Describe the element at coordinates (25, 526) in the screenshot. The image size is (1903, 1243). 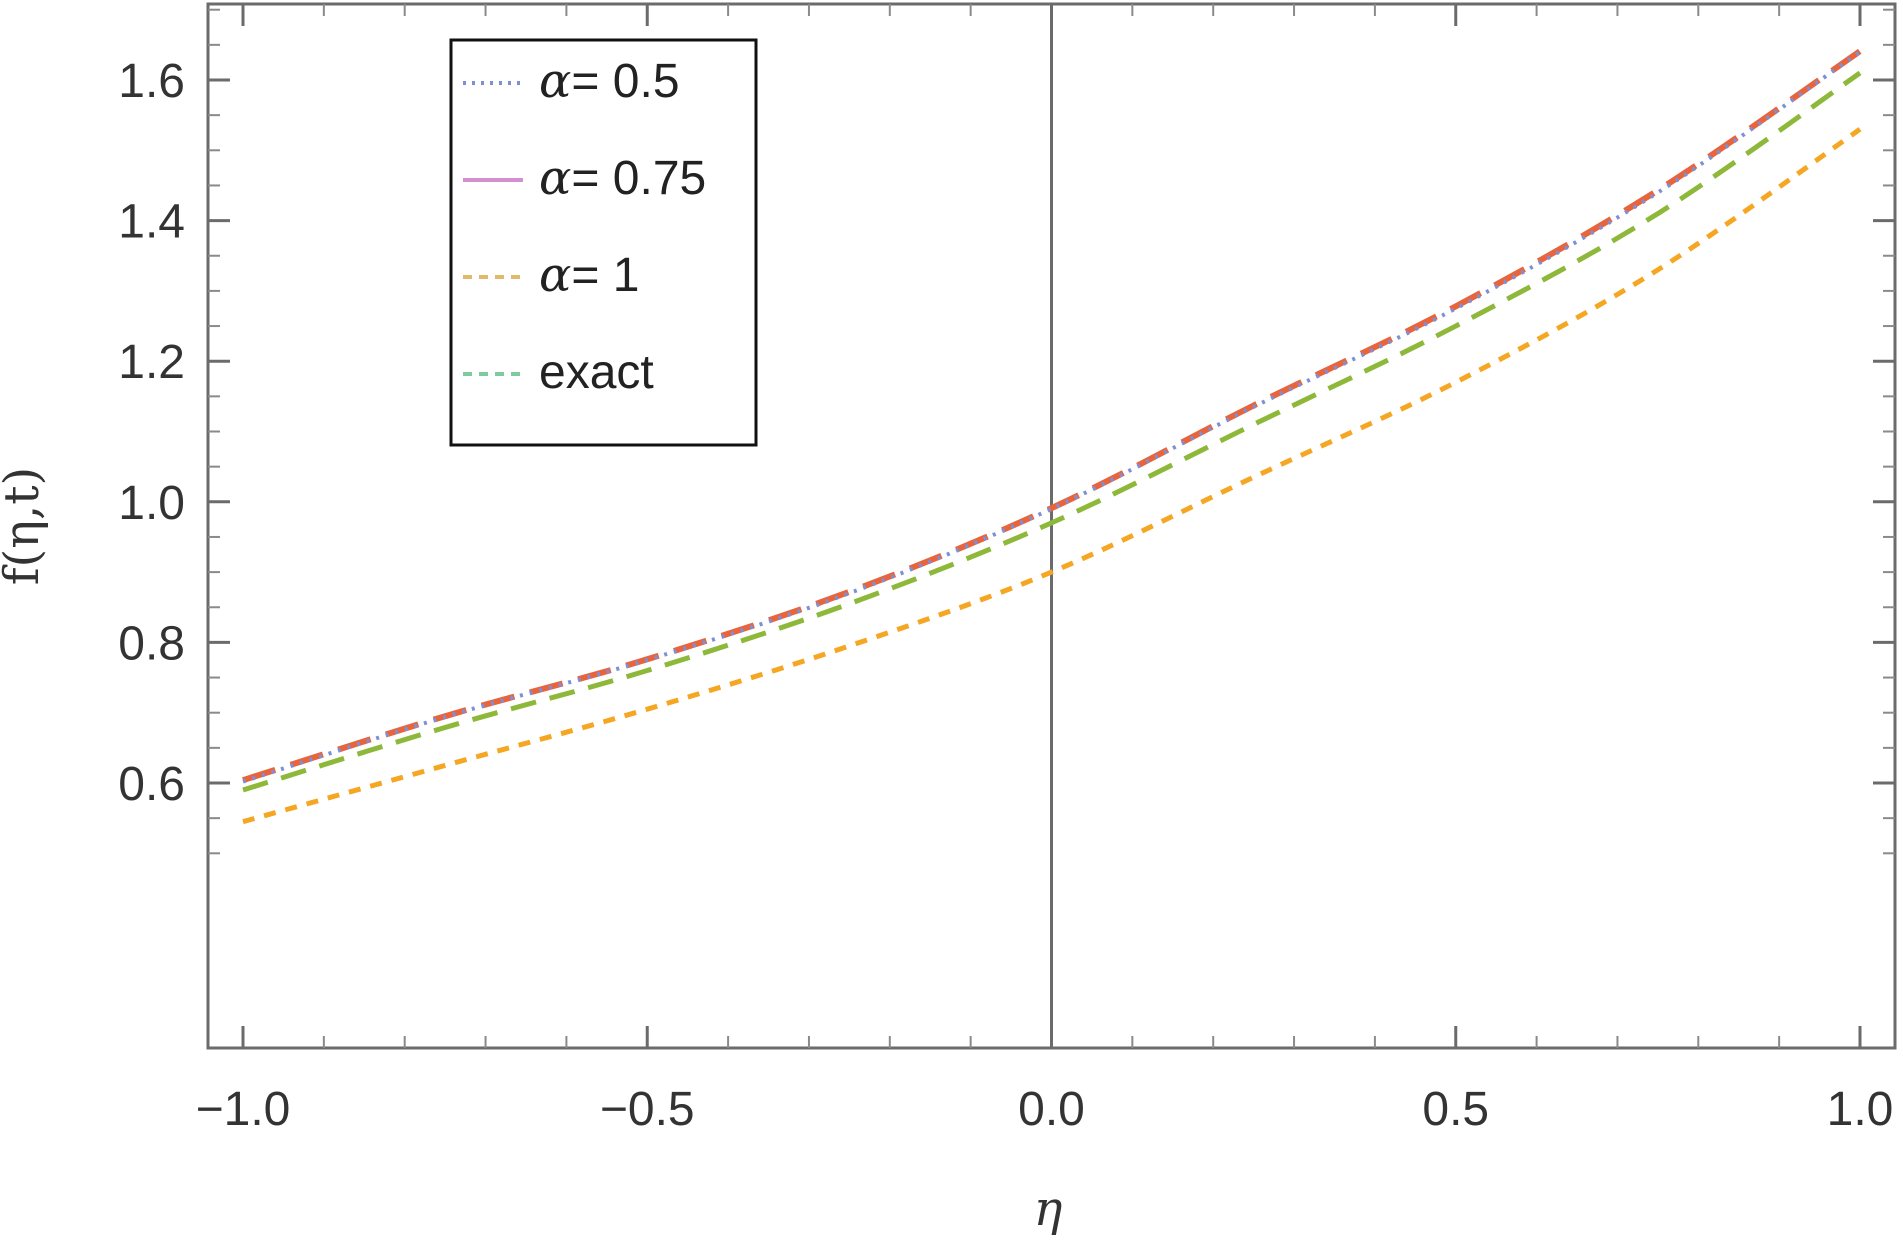
I see `y-axis-title: f(η,t)` at that location.